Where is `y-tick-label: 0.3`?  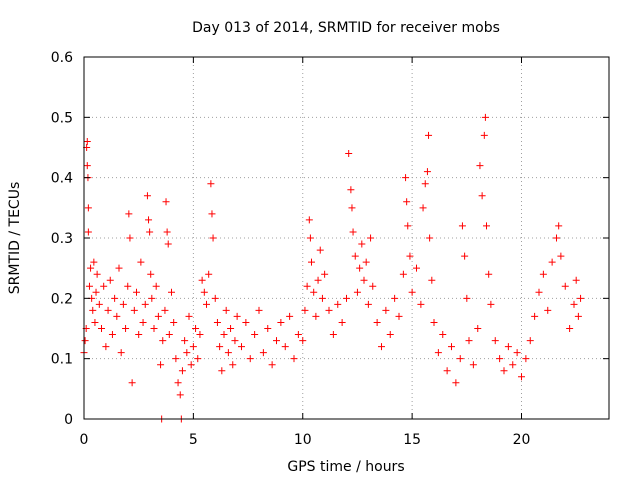 y-tick-label: 0.3 is located at coordinates (62, 239).